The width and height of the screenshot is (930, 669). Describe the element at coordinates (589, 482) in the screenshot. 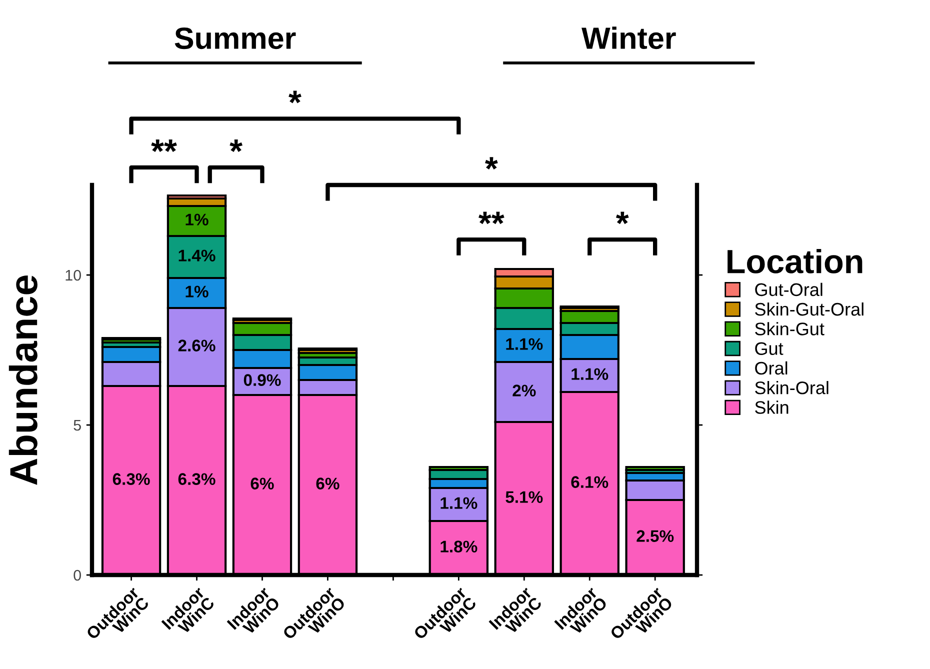

I see `data-label: 6.1%` at that location.